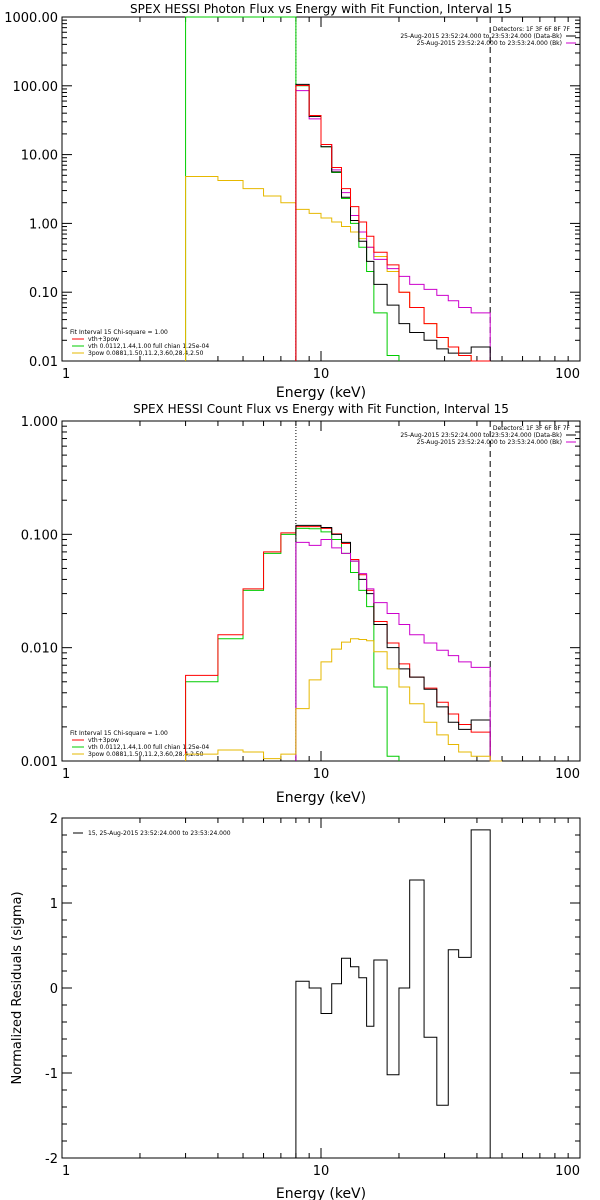 The height and width of the screenshot is (1200, 600). I want to click on residuals-x-tick-labels: 1 10 100, so click(321, 1171).